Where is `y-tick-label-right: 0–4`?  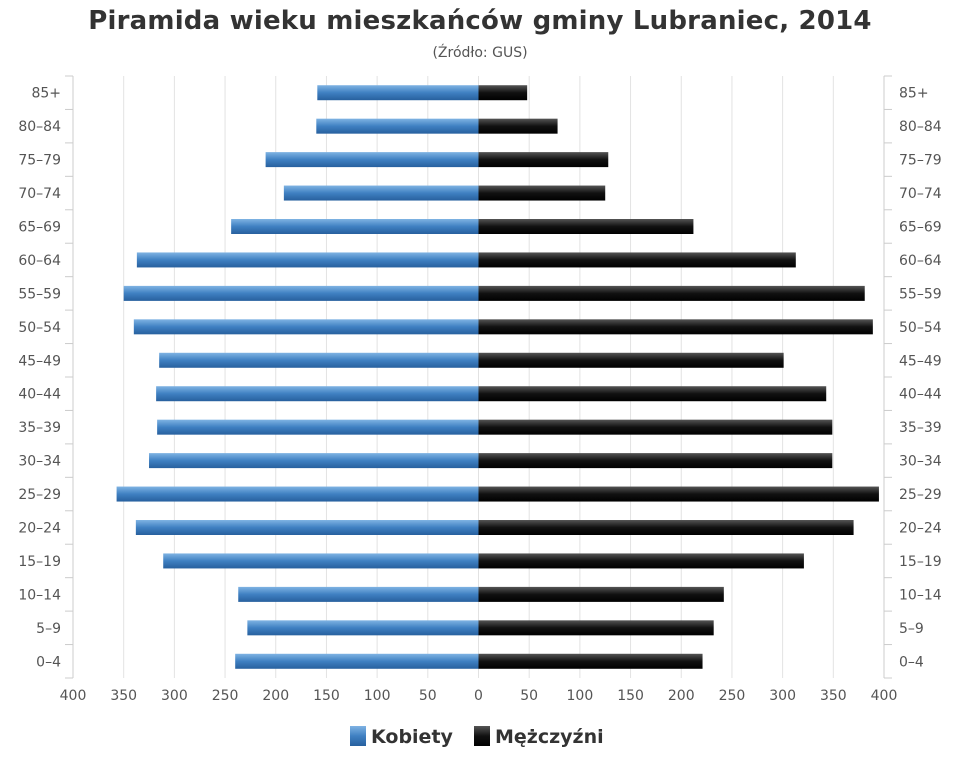 y-tick-label-right: 0–4 is located at coordinates (911, 662).